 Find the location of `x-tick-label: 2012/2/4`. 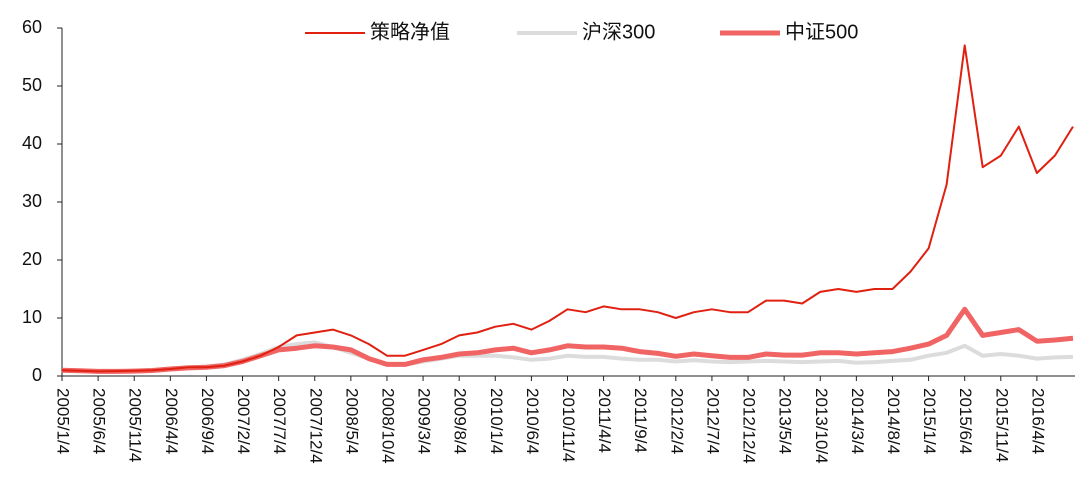

x-tick-label: 2012/2/4 is located at coordinates (676, 421).